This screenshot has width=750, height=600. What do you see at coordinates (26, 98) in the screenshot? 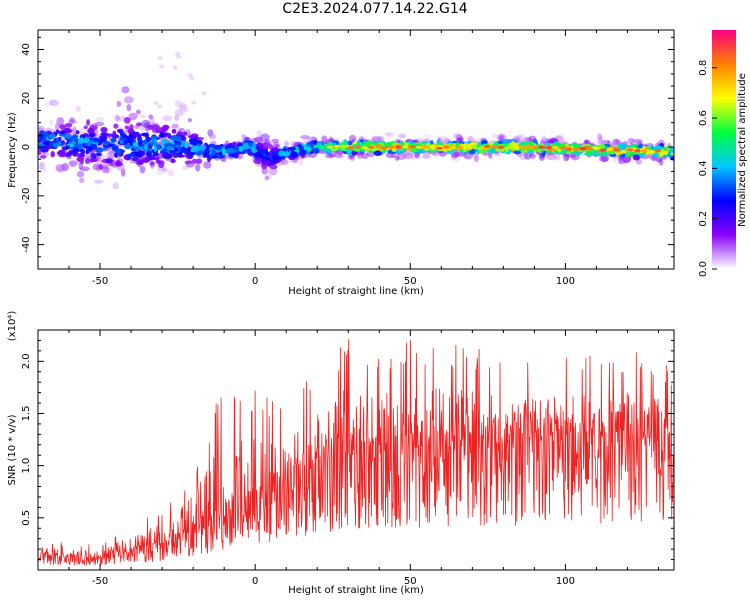
I see `y-tick-label: 20` at bounding box center [26, 98].